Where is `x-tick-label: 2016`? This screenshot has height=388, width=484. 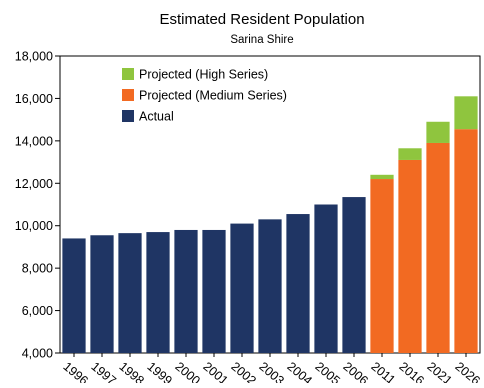 x-tick-label: 2016 is located at coordinates (411, 371).